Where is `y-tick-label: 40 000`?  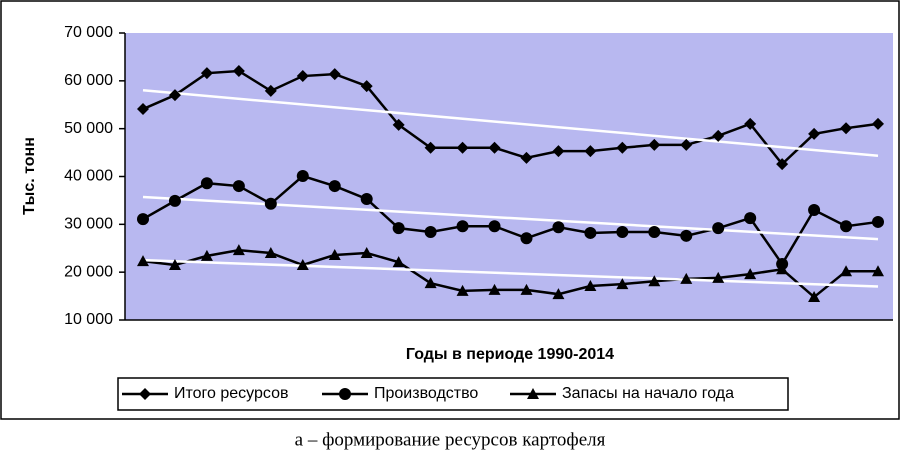
y-tick-label: 40 000 is located at coordinates (88, 176).